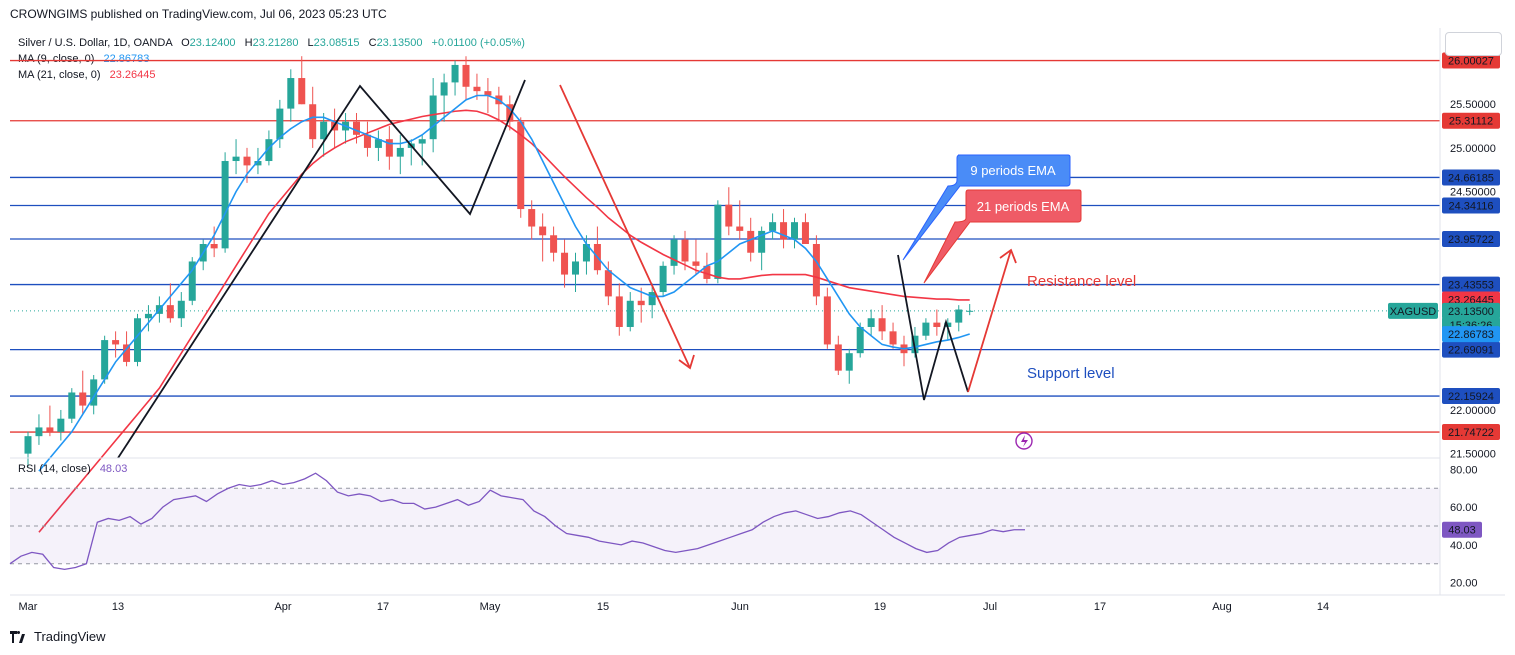 The width and height of the screenshot is (1515, 655). Describe the element at coordinates (54, 469) in the screenshot. I see `rsi-label: RSI (14, close)` at that location.